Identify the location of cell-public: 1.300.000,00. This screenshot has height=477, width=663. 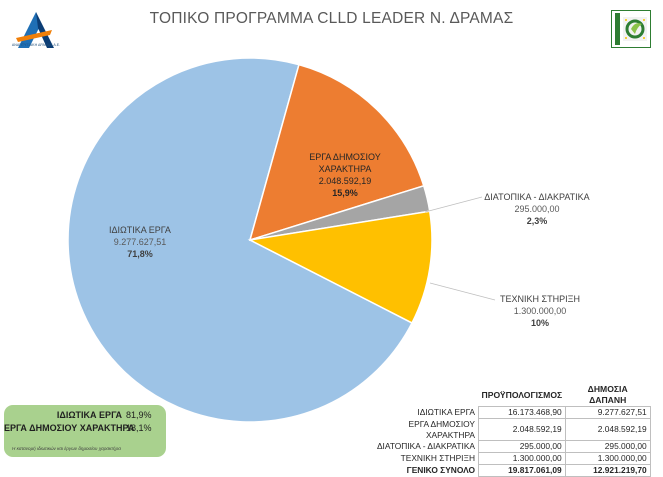
(607, 458).